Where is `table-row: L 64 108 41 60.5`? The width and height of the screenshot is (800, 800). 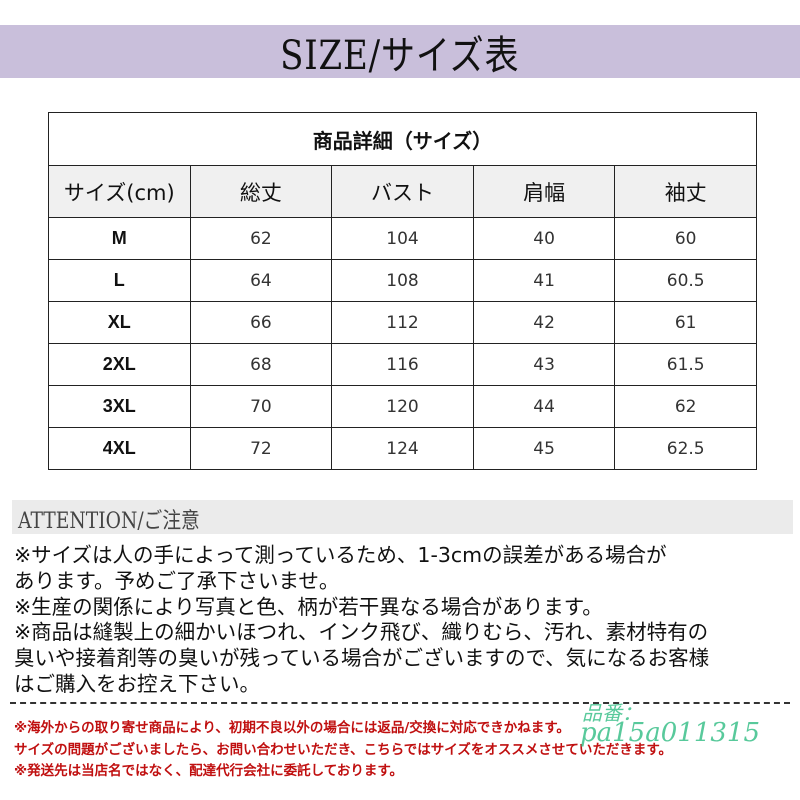 table-row: L 64 108 41 60.5 is located at coordinates (402, 280).